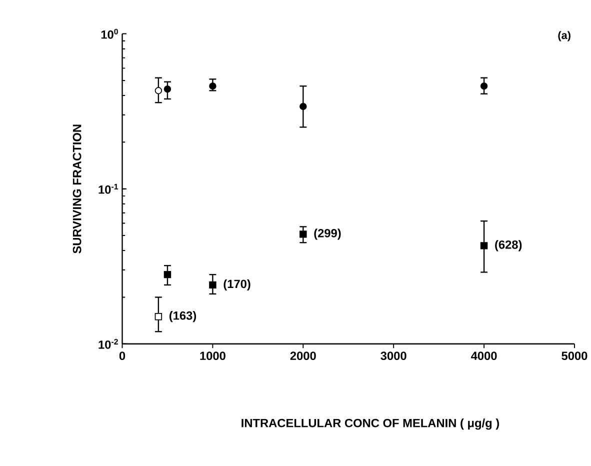 The width and height of the screenshot is (591, 466). Describe the element at coordinates (564, 36) in the screenshot. I see `annotation: (a)` at that location.